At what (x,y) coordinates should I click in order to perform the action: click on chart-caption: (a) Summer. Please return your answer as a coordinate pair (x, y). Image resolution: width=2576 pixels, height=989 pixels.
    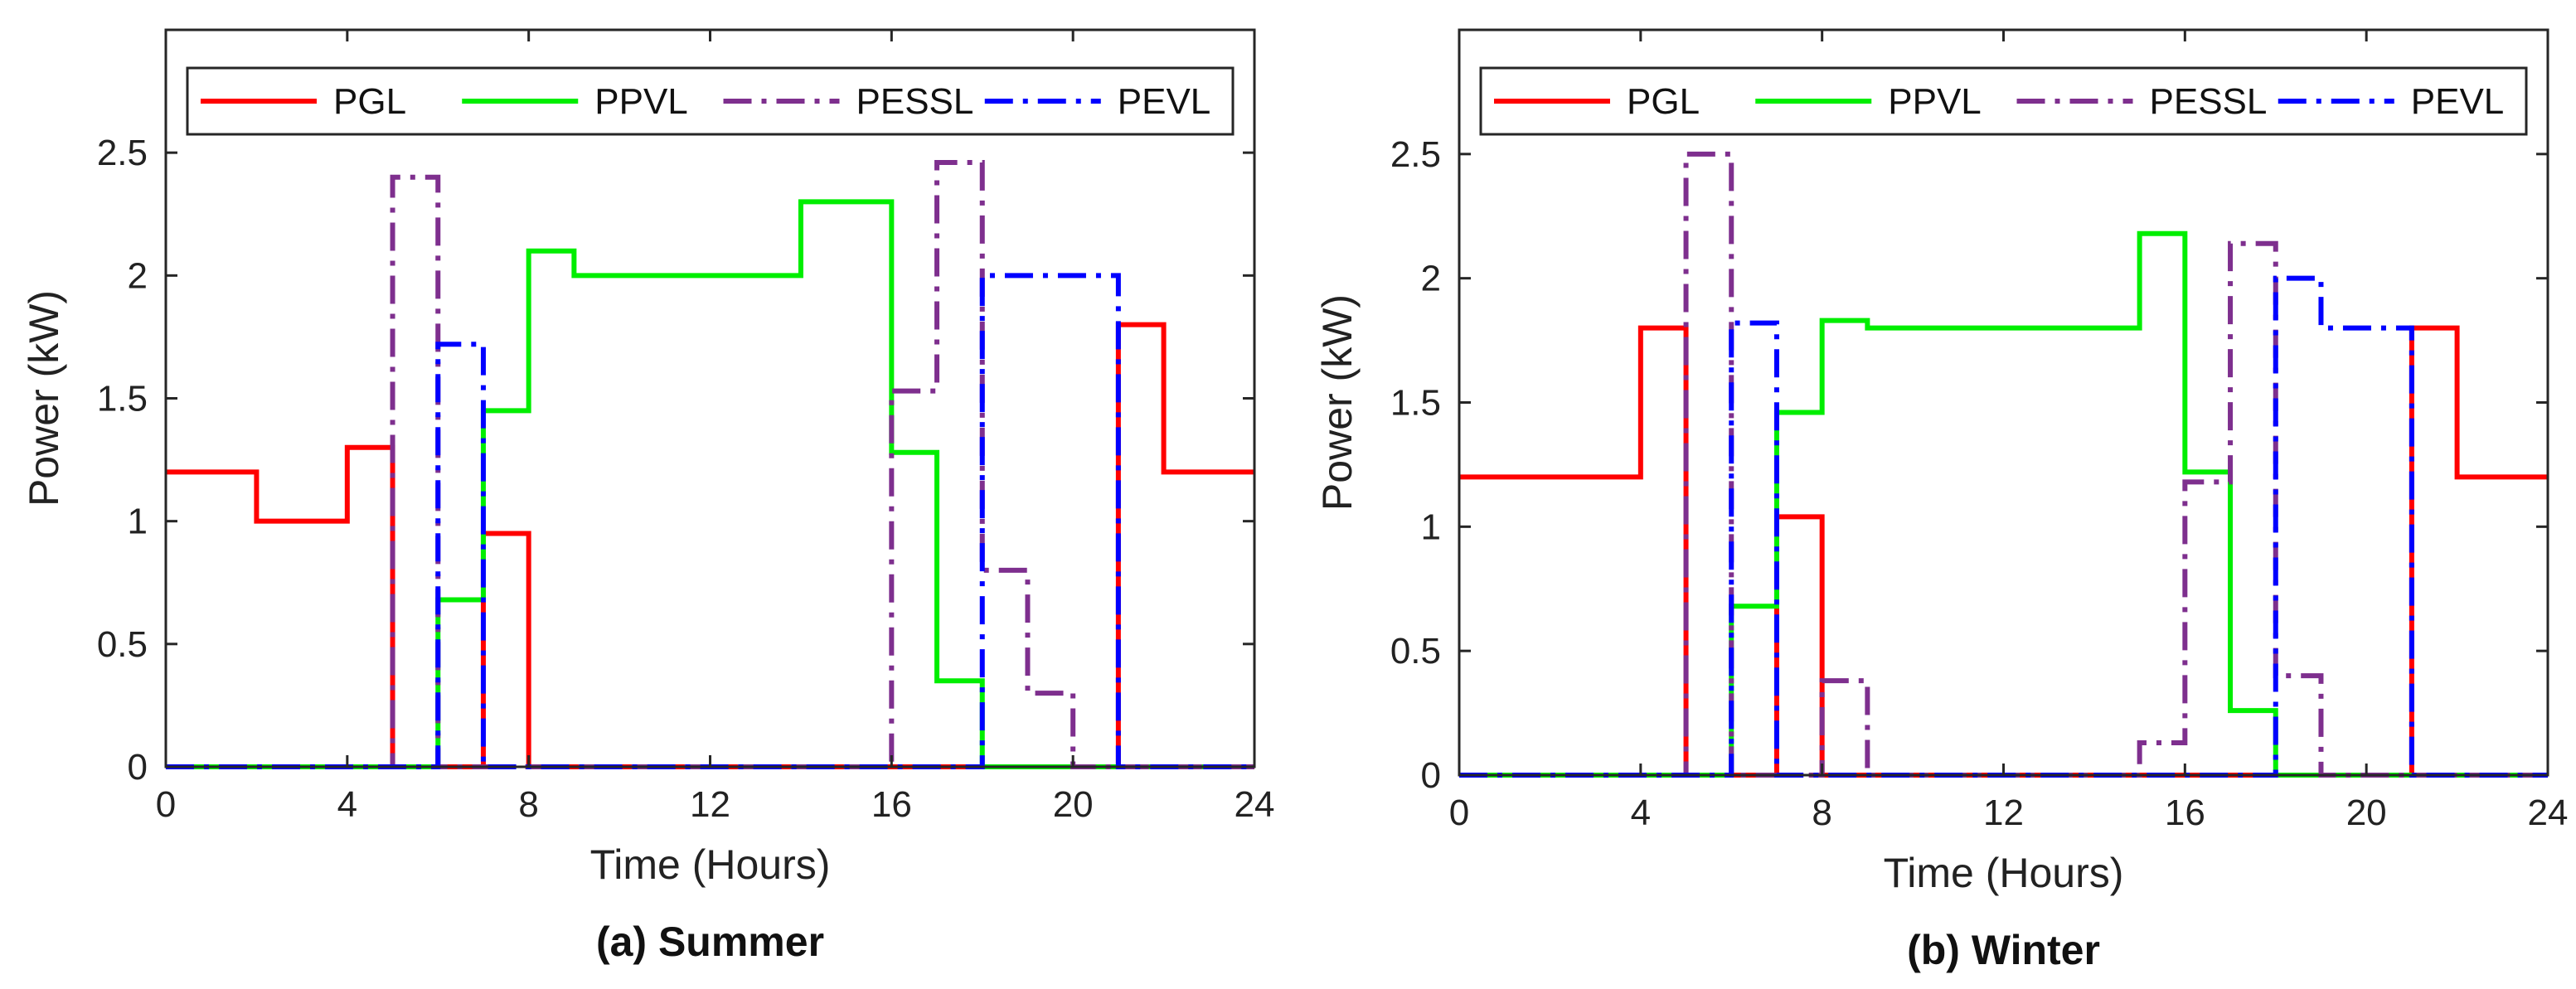
    Looking at the image, I should click on (710, 942).